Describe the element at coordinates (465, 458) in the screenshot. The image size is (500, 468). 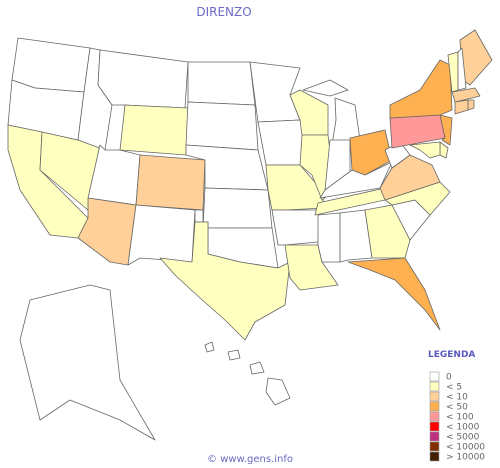
I see `legend-label: > 10000` at that location.